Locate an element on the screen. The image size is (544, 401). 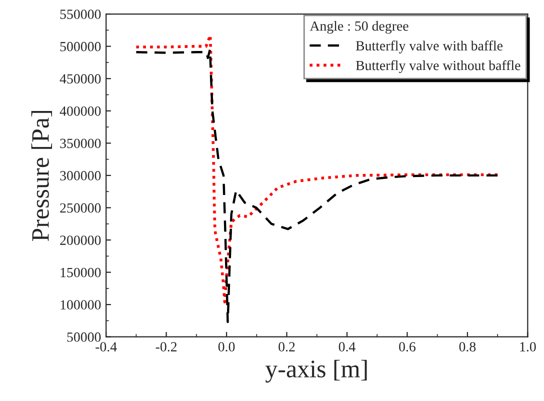
x-tick-label: 0.2 is located at coordinates (286, 347).